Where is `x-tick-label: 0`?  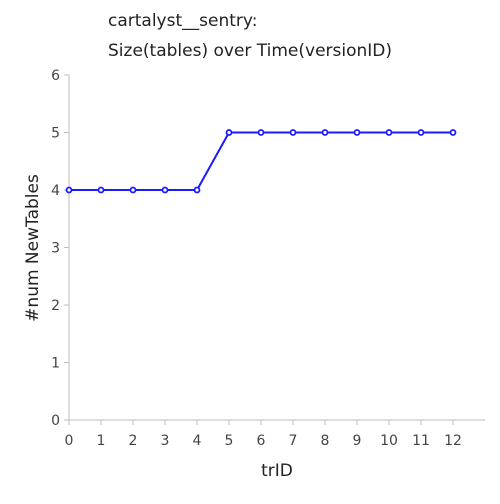
x-tick-label: 0 is located at coordinates (69, 441).